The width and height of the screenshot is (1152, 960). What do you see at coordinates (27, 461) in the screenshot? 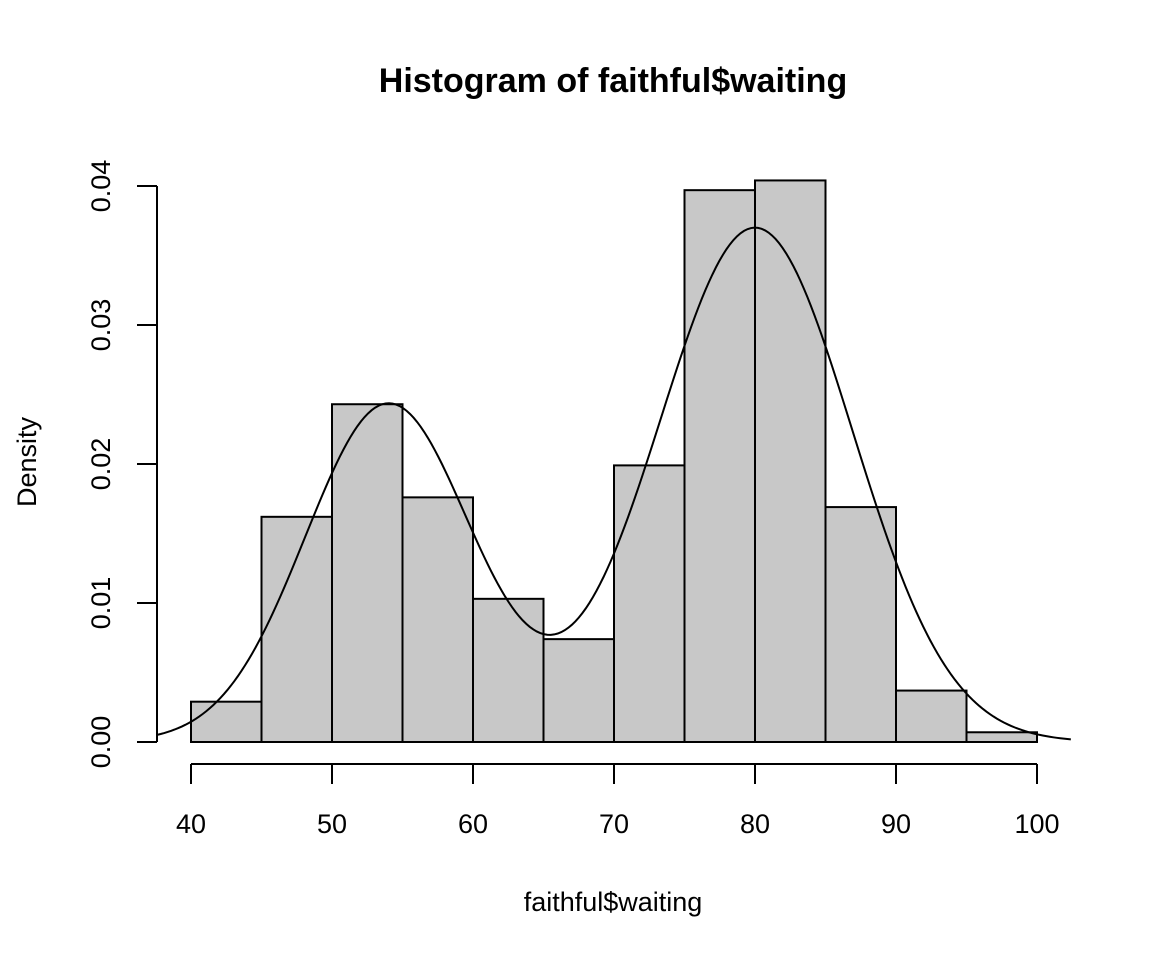
I see `y-axis-label: Density` at bounding box center [27, 461].